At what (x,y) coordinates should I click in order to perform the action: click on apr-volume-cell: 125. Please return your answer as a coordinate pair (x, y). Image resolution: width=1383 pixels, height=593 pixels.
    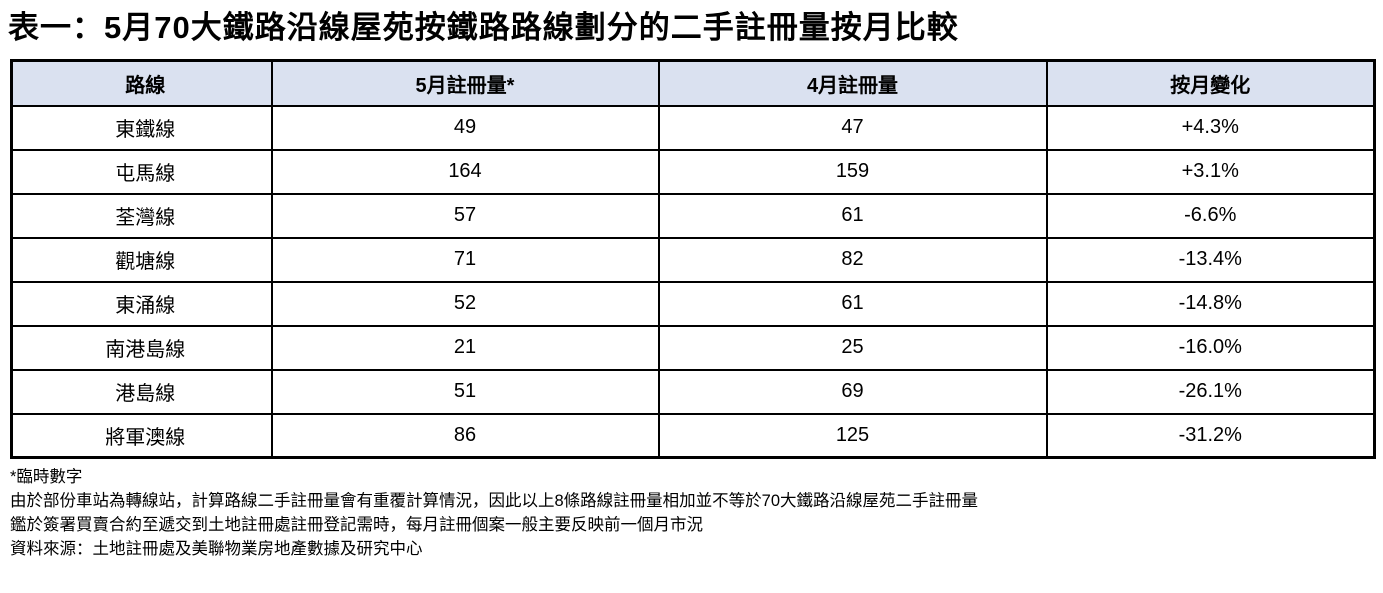
    Looking at the image, I should click on (852, 435).